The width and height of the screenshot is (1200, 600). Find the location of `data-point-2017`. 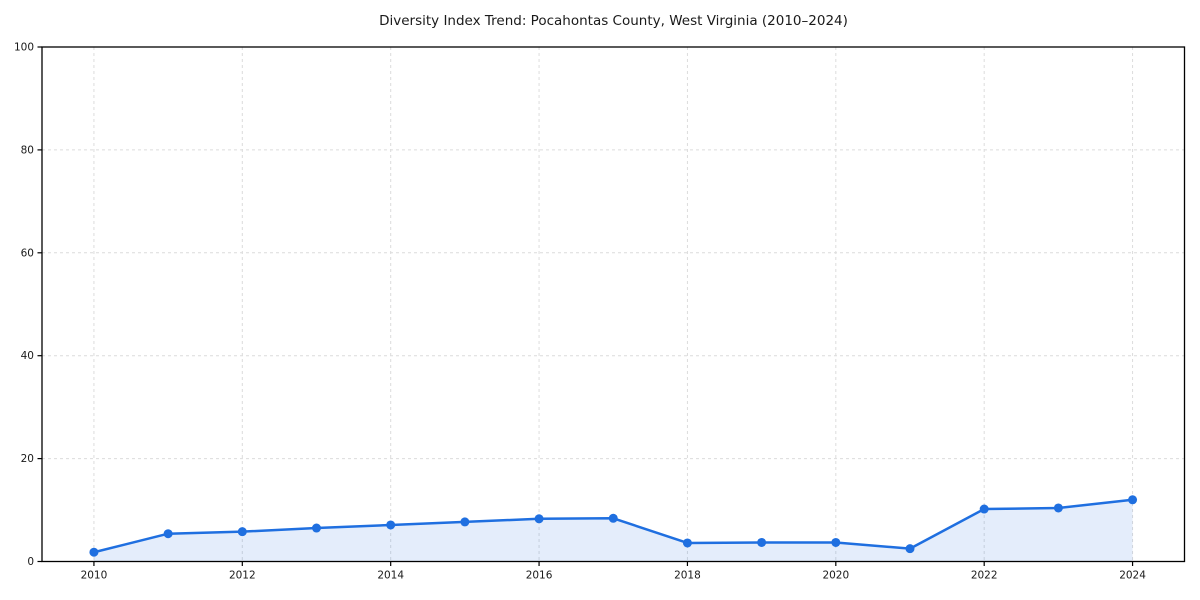

data-point-2017 is located at coordinates (613, 518).